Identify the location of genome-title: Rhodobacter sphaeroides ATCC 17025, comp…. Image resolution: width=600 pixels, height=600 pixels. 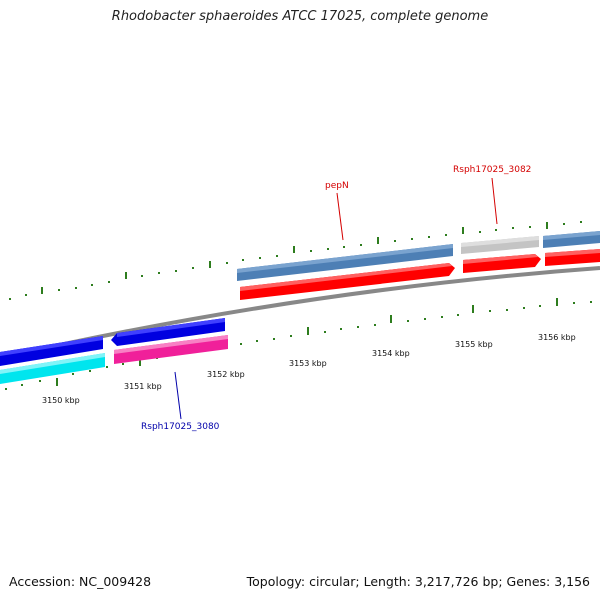
(300, 16).